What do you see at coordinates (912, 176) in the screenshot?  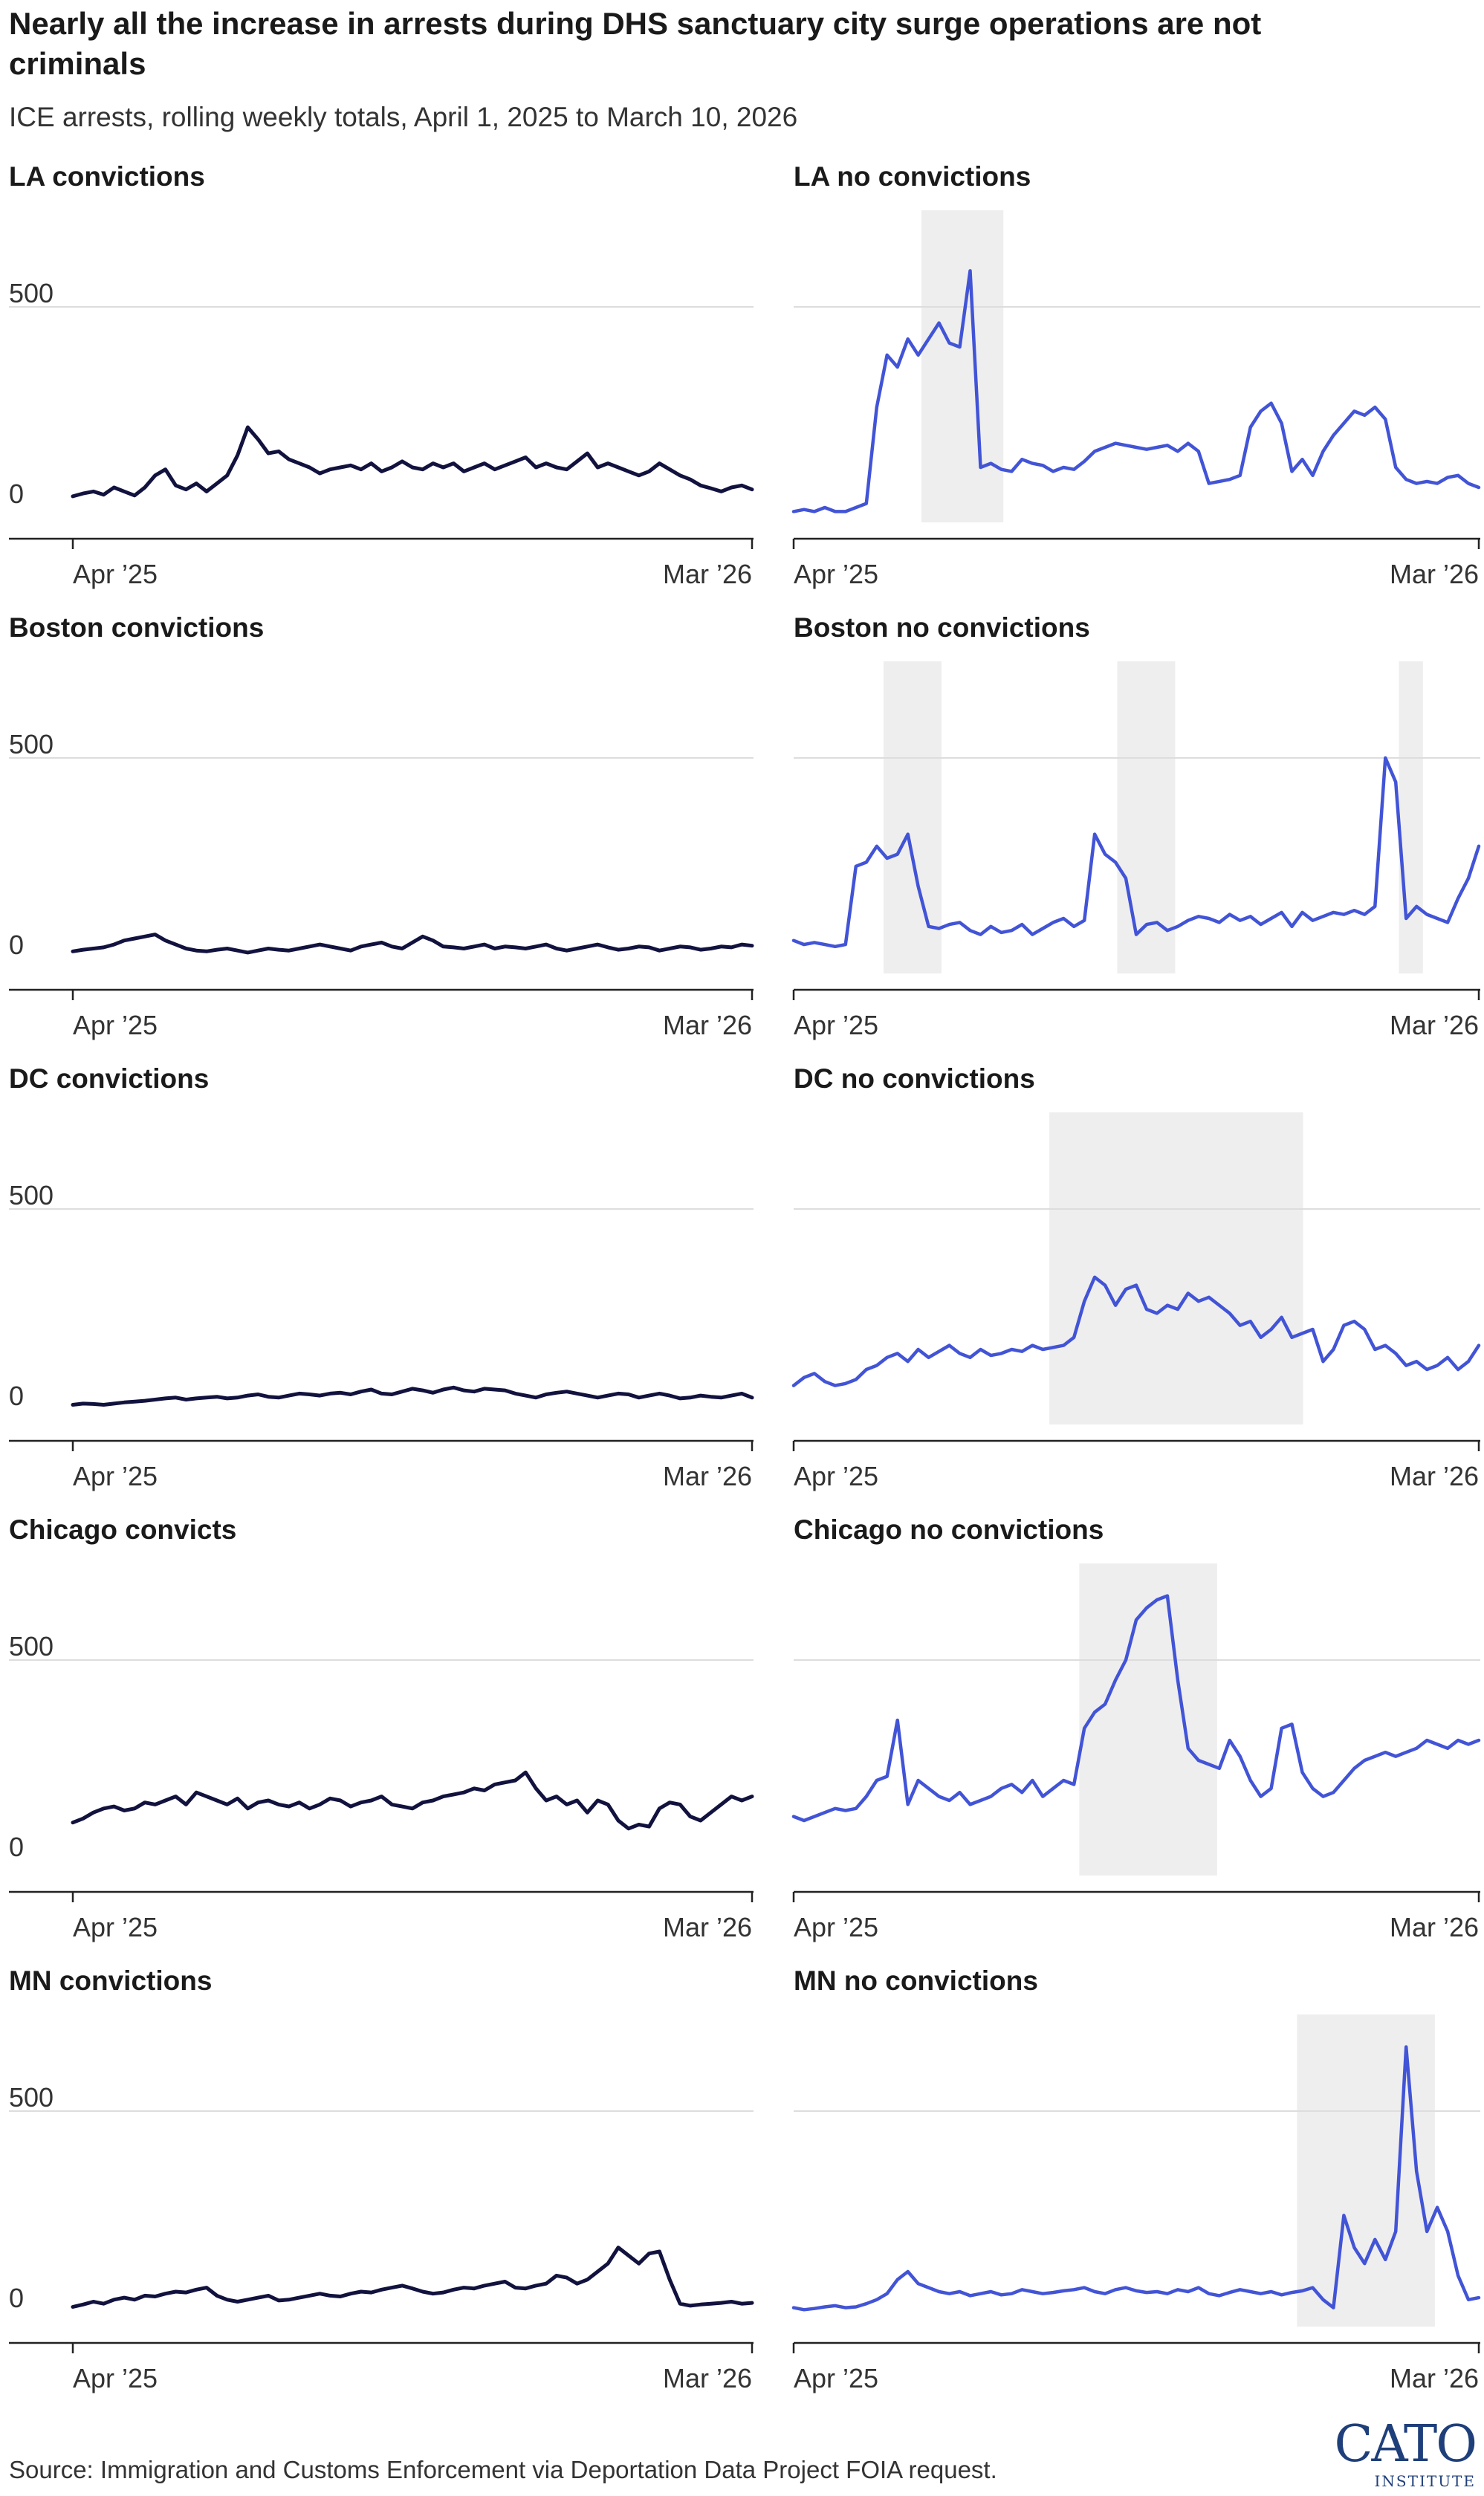 I see `panel-title: LA no convictions` at bounding box center [912, 176].